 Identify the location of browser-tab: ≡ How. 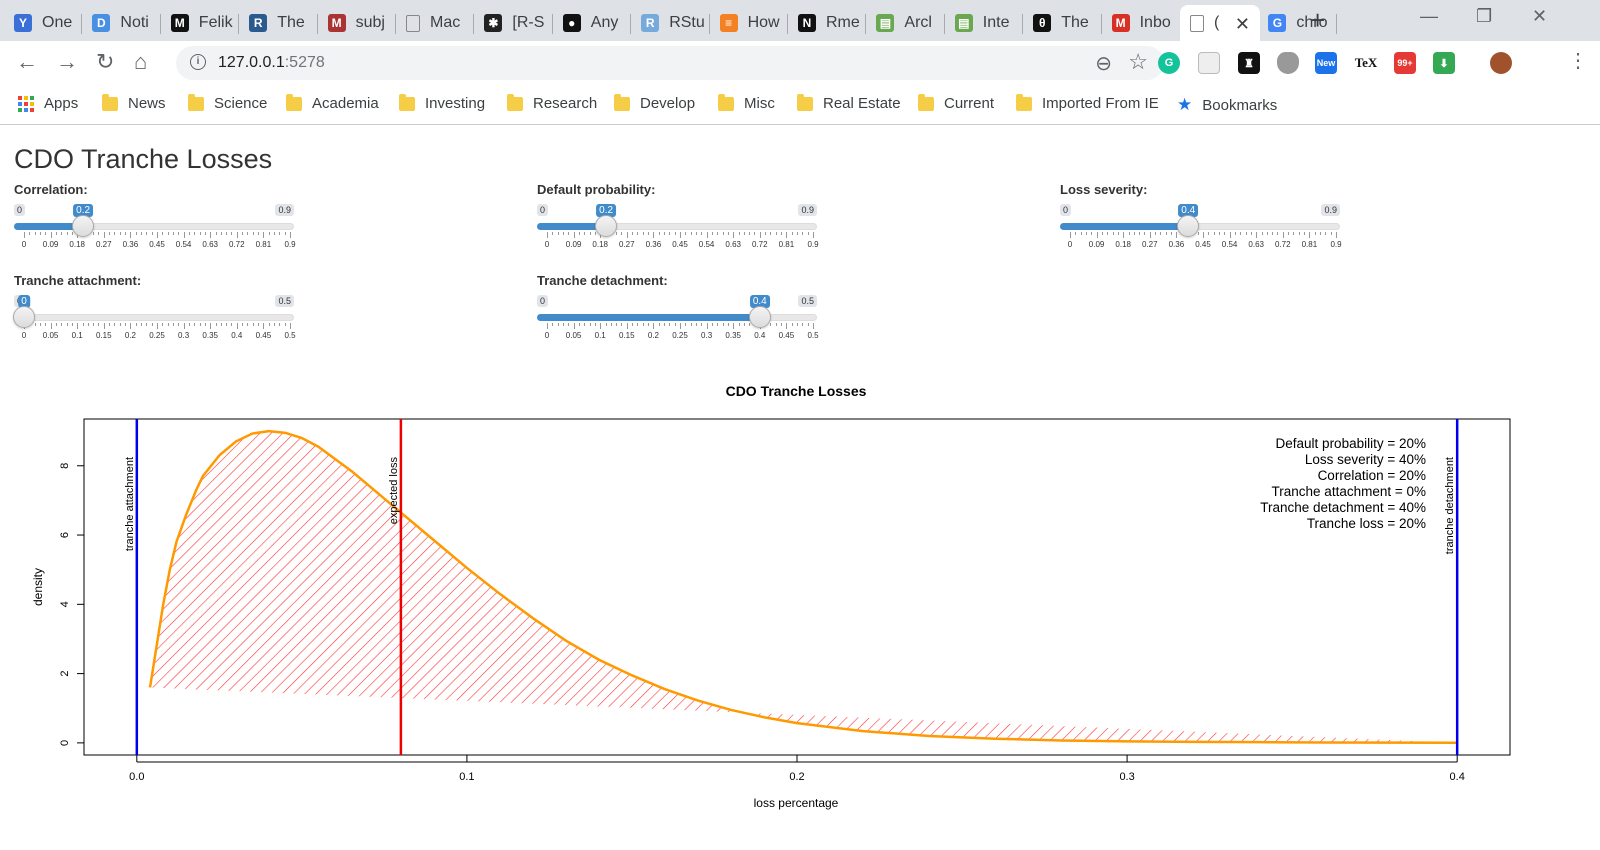
(749, 23).